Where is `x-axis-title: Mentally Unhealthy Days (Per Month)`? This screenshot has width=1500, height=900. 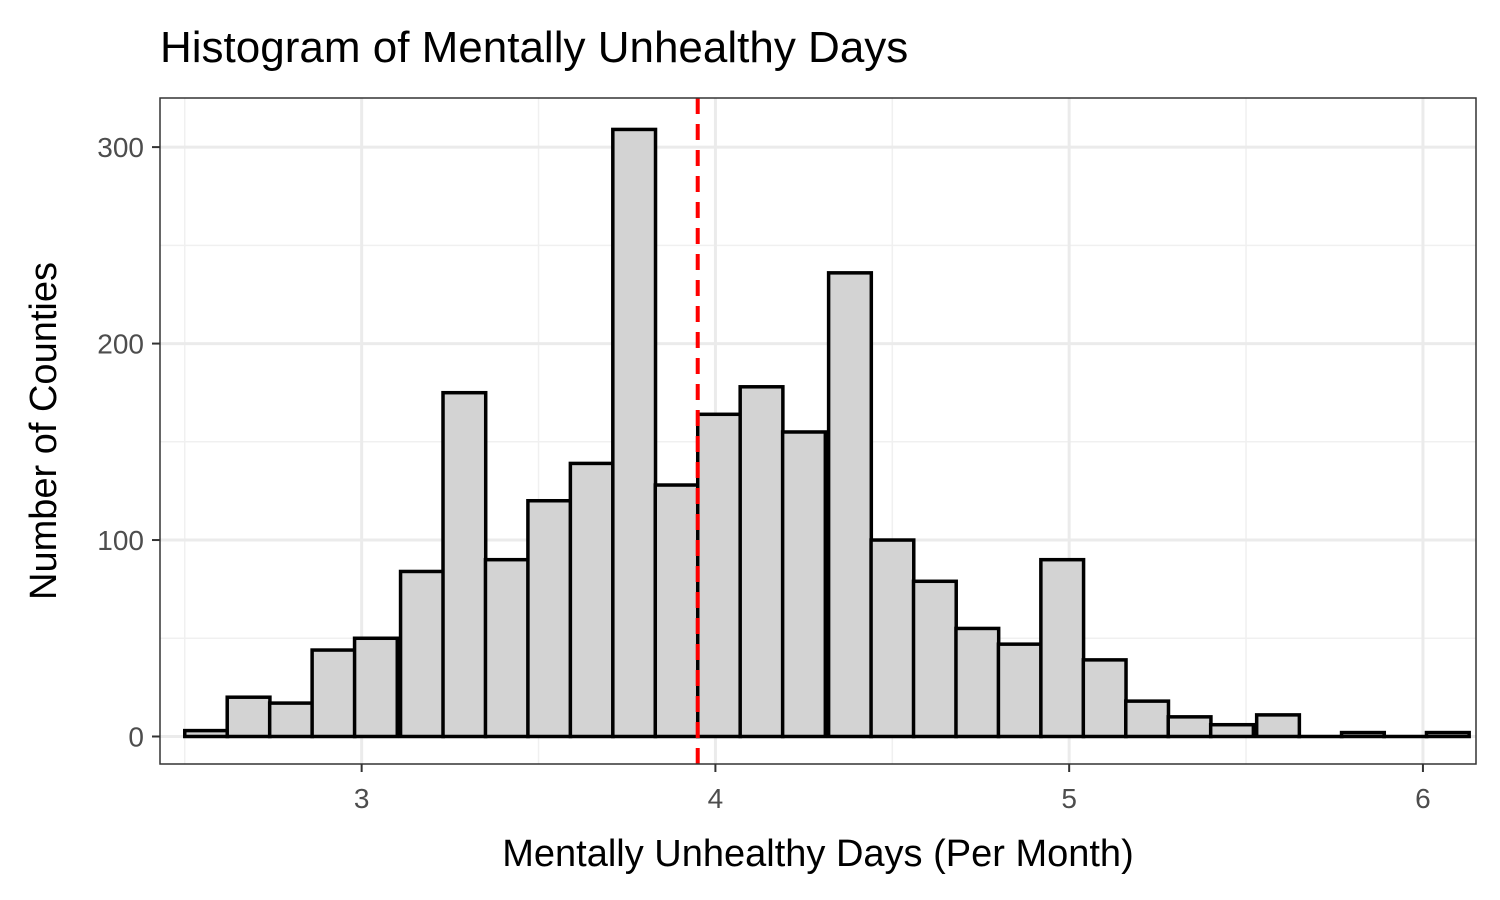 x-axis-title: Mentally Unhealthy Days (Per Month) is located at coordinates (817, 854).